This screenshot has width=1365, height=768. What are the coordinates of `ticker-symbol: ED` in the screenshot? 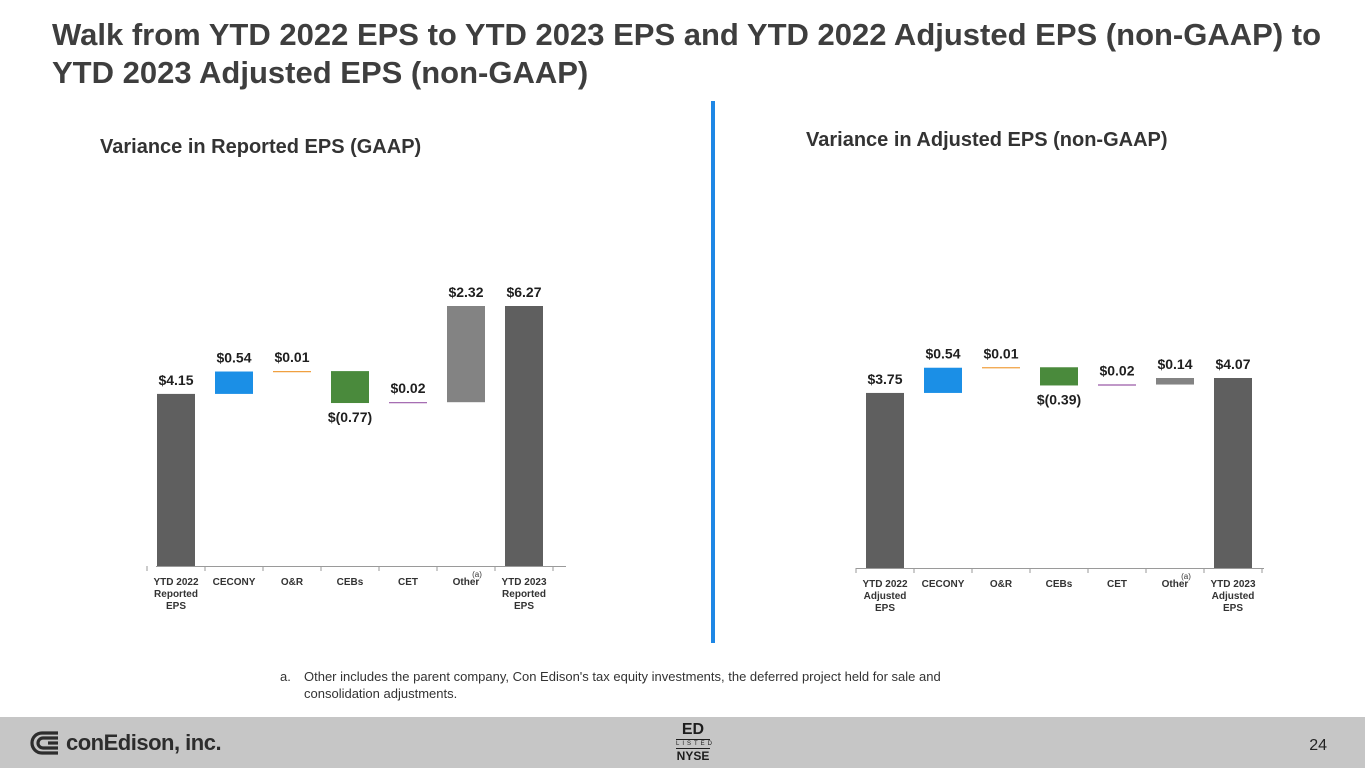 It's located at (693, 729).